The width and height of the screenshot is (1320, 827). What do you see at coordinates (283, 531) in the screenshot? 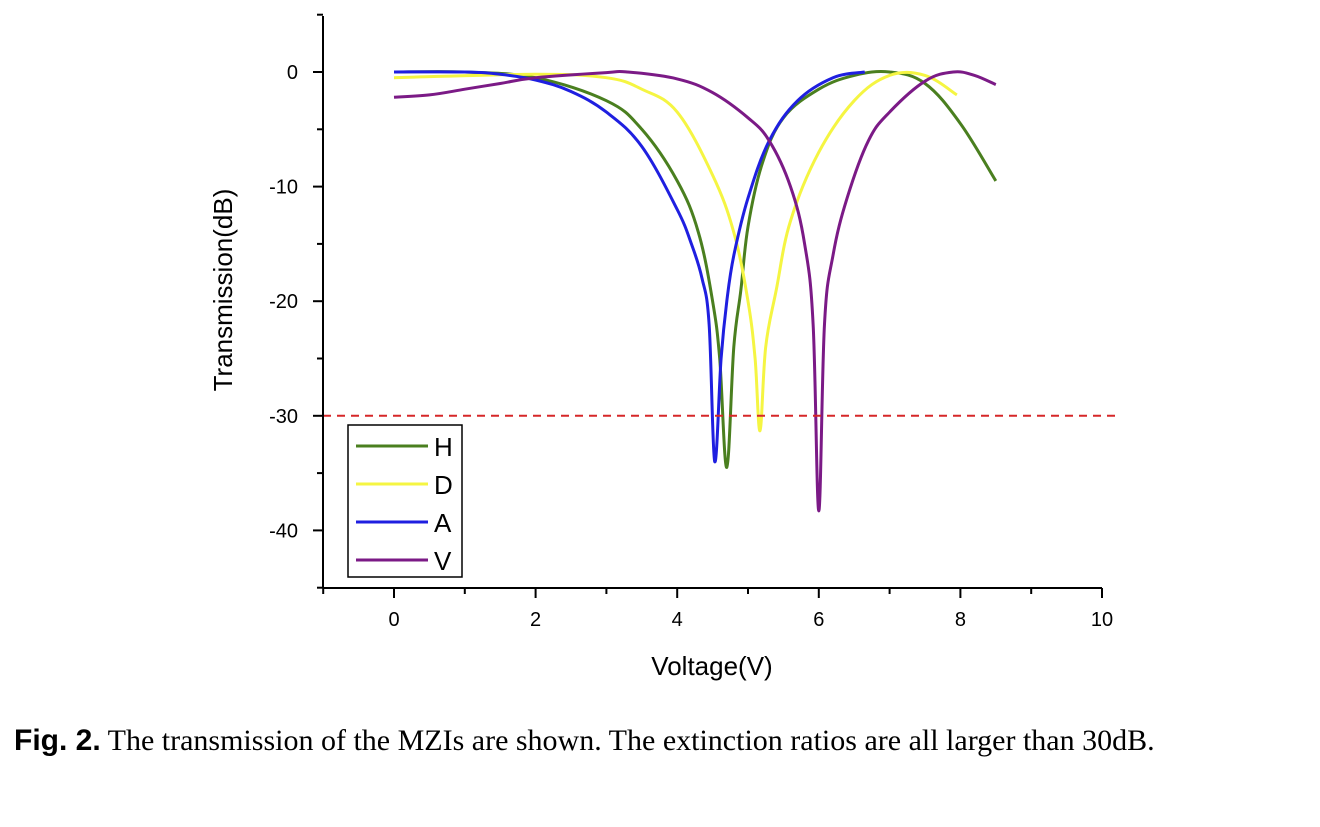
I see `y-tick-label: -40` at bounding box center [283, 531].